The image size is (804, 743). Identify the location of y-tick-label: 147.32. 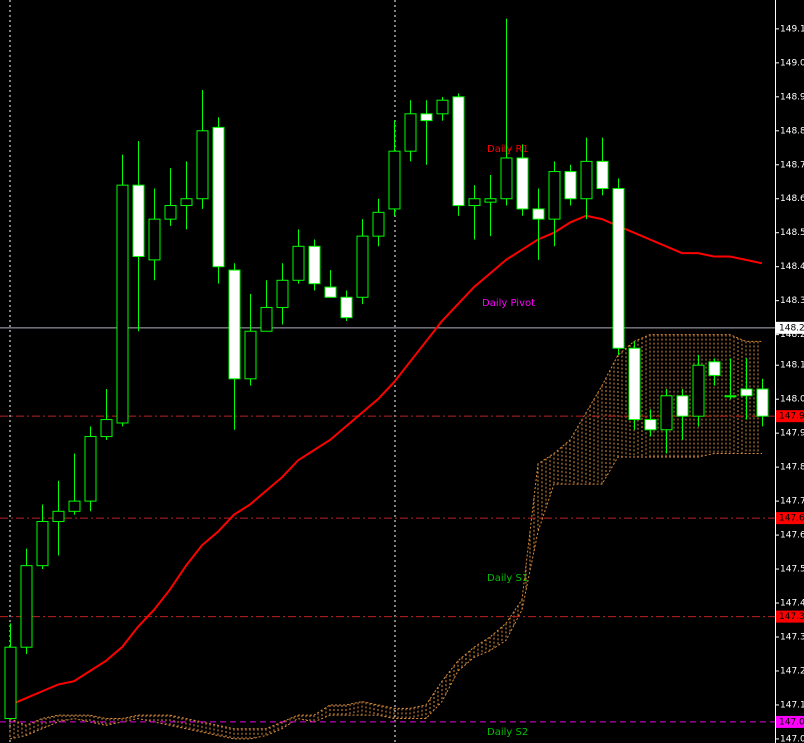
(792, 638).